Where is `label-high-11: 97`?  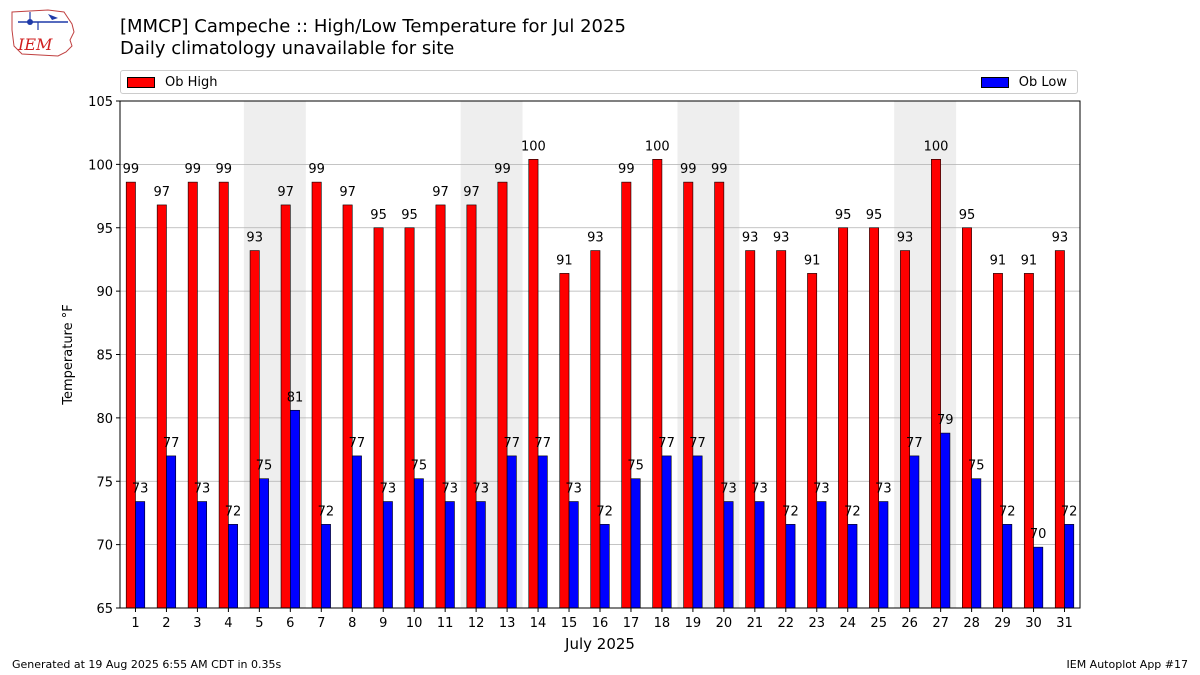
label-high-11: 97 is located at coordinates (440, 192).